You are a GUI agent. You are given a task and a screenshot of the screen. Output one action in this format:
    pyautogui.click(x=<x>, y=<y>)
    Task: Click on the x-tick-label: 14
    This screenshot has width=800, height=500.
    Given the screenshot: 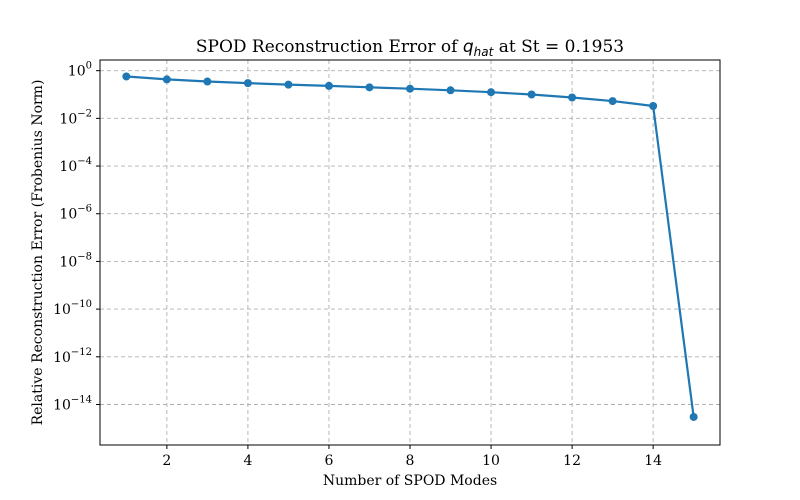 What is the action you would take?
    pyautogui.click(x=653, y=461)
    